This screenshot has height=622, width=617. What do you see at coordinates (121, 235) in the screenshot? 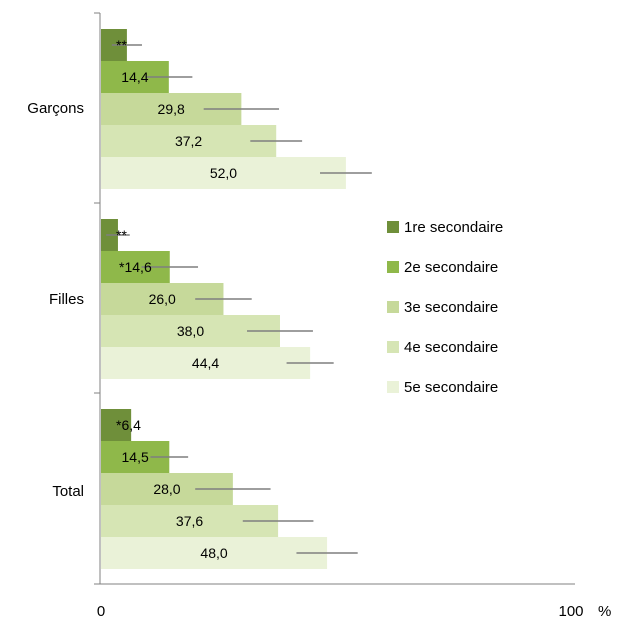
I see `data-label-filles-s1: **` at bounding box center [121, 235].